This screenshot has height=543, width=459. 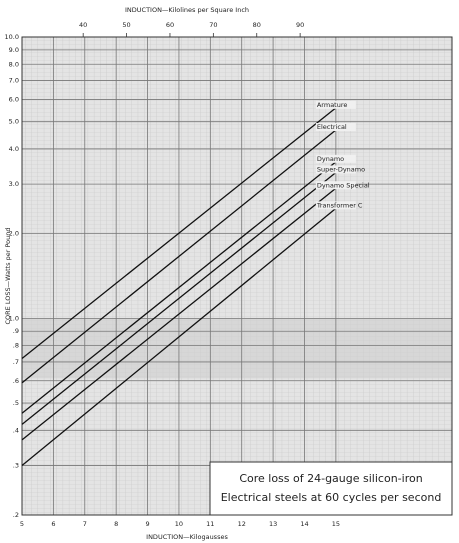 What do you see at coordinates (332, 105) in the screenshot?
I see `series-label: Armature` at bounding box center [332, 105].